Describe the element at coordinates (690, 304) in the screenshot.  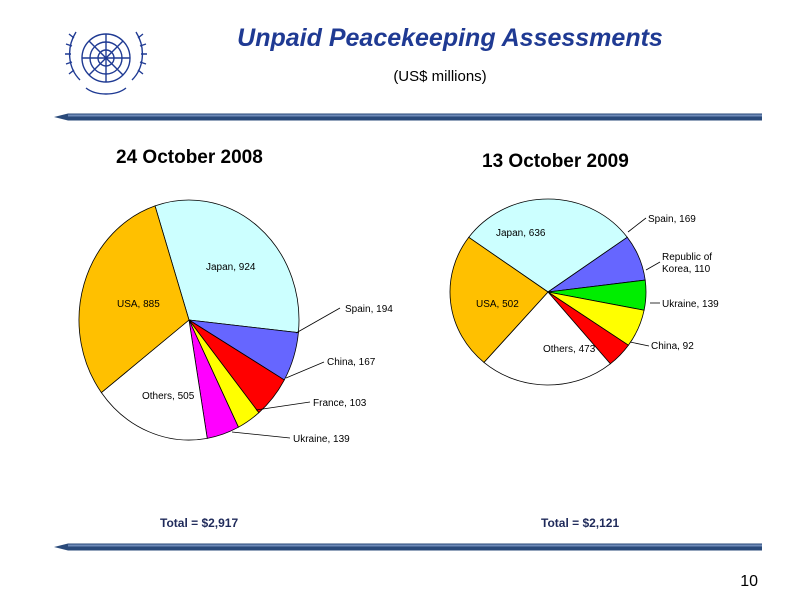
I see `pie-2009-label-ukraine: Ukraine, 139` at that location.